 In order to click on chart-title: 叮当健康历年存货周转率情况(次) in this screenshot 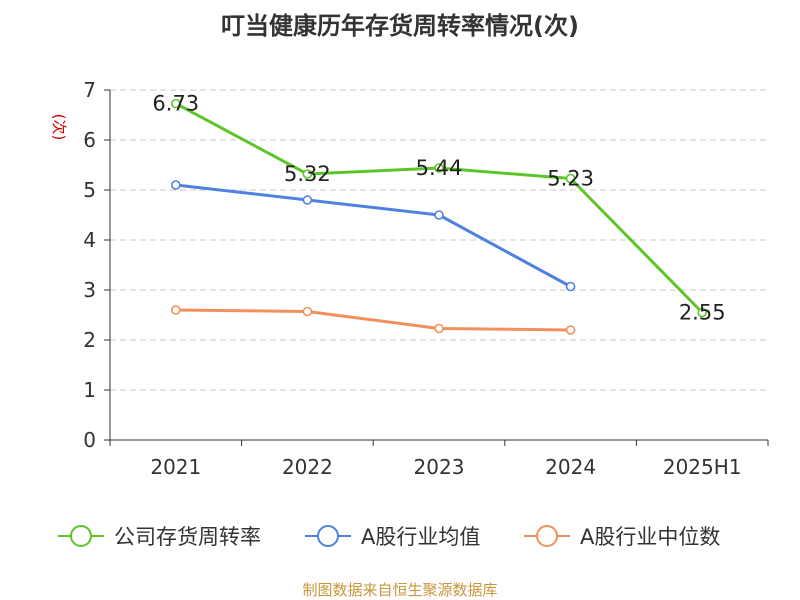, I will do `click(400, 26)`.